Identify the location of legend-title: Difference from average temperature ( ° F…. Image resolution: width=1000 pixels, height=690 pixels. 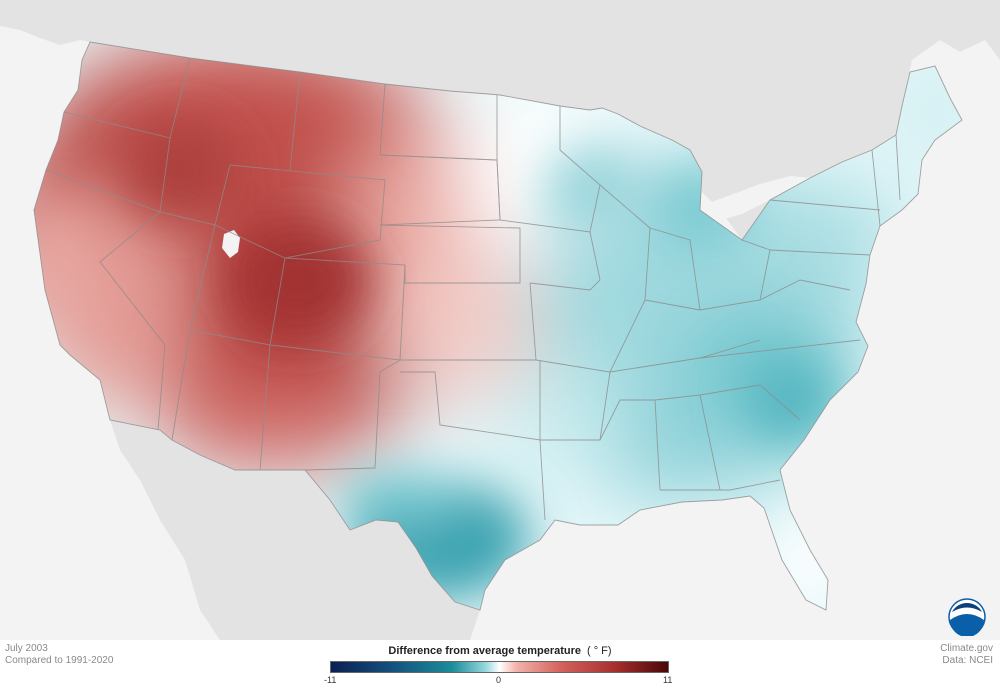
(500, 651).